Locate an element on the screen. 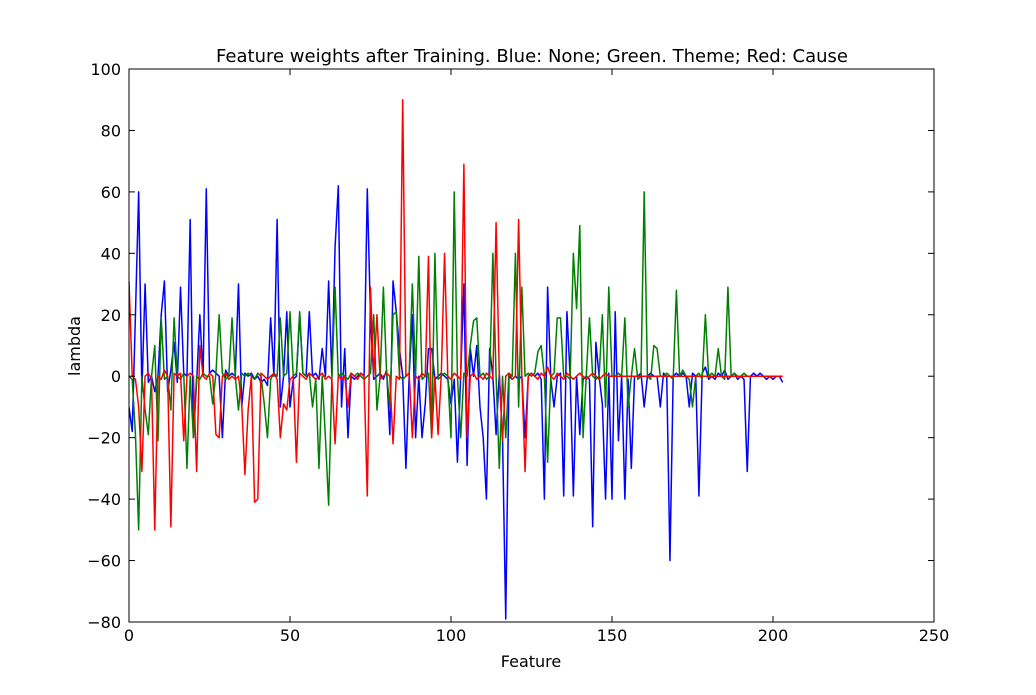 Image resolution: width=1036 pixels, height=695 pixels. x-tick-label: 100 is located at coordinates (451, 635).